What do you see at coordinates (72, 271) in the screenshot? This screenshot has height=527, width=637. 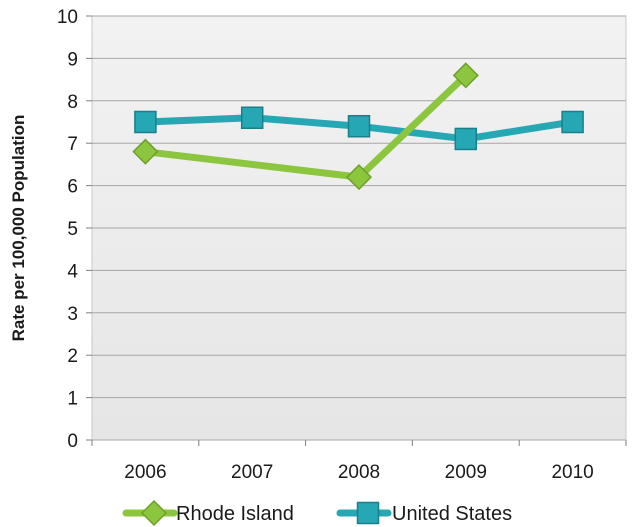 I see `y-tick-label: 4` at bounding box center [72, 271].